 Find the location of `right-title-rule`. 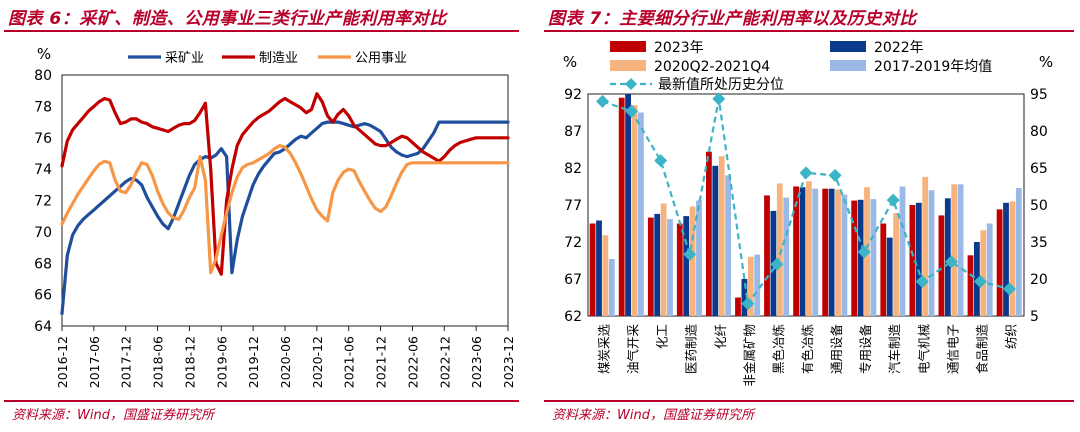

right-title-rule is located at coordinates (809, 31).